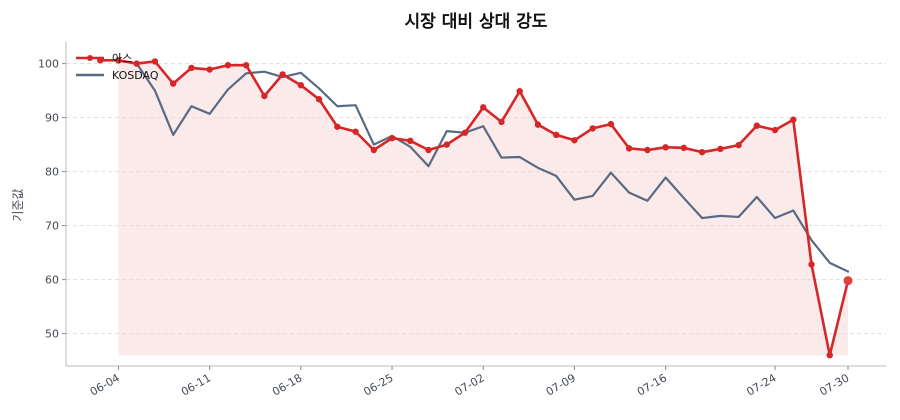 The width and height of the screenshot is (900, 420). I want to click on x-tick-label: 07-24, so click(761, 384).